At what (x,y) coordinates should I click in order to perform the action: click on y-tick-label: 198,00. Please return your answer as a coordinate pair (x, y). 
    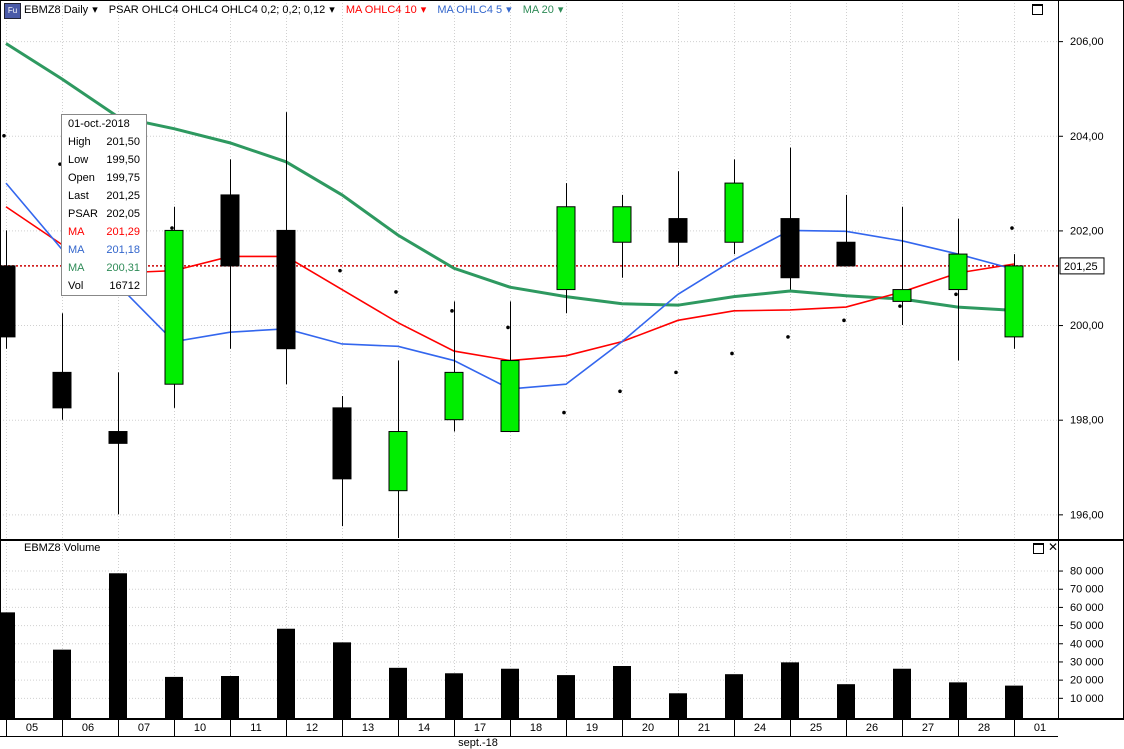
    Looking at the image, I should click on (1087, 421).